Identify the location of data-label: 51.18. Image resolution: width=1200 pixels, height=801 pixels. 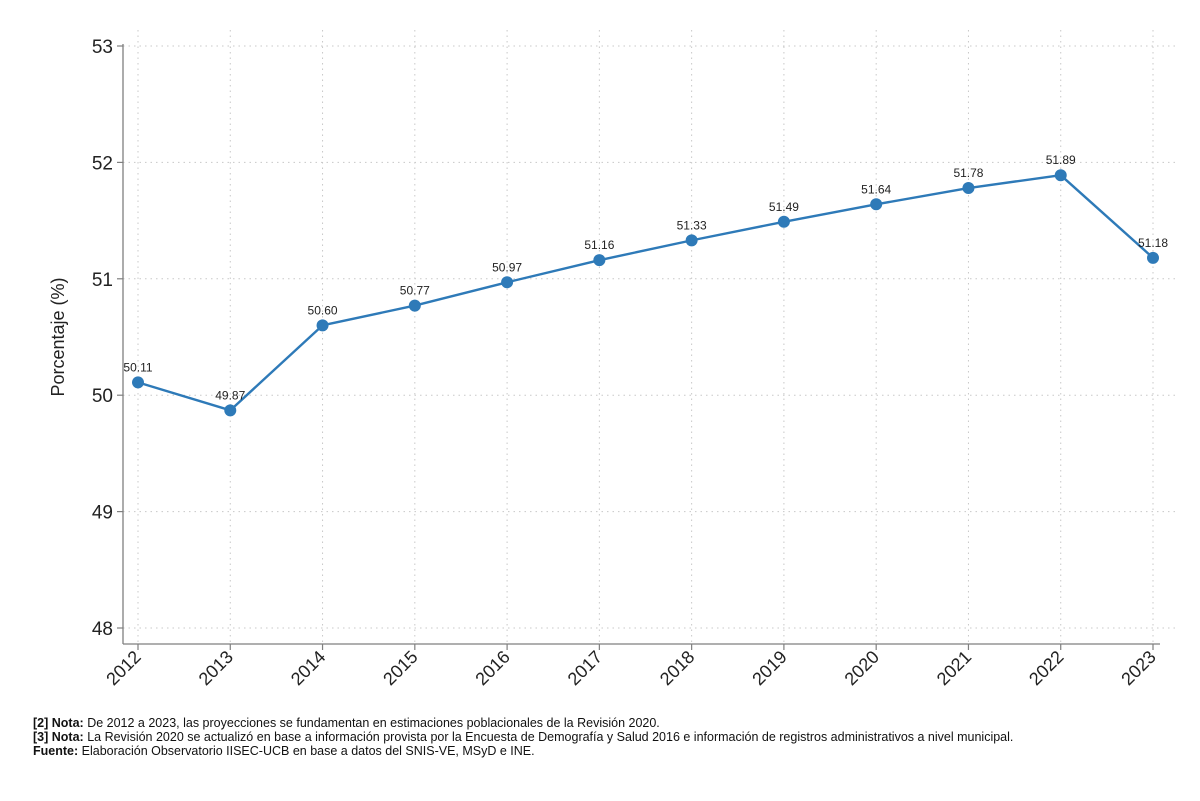
(1153, 243).